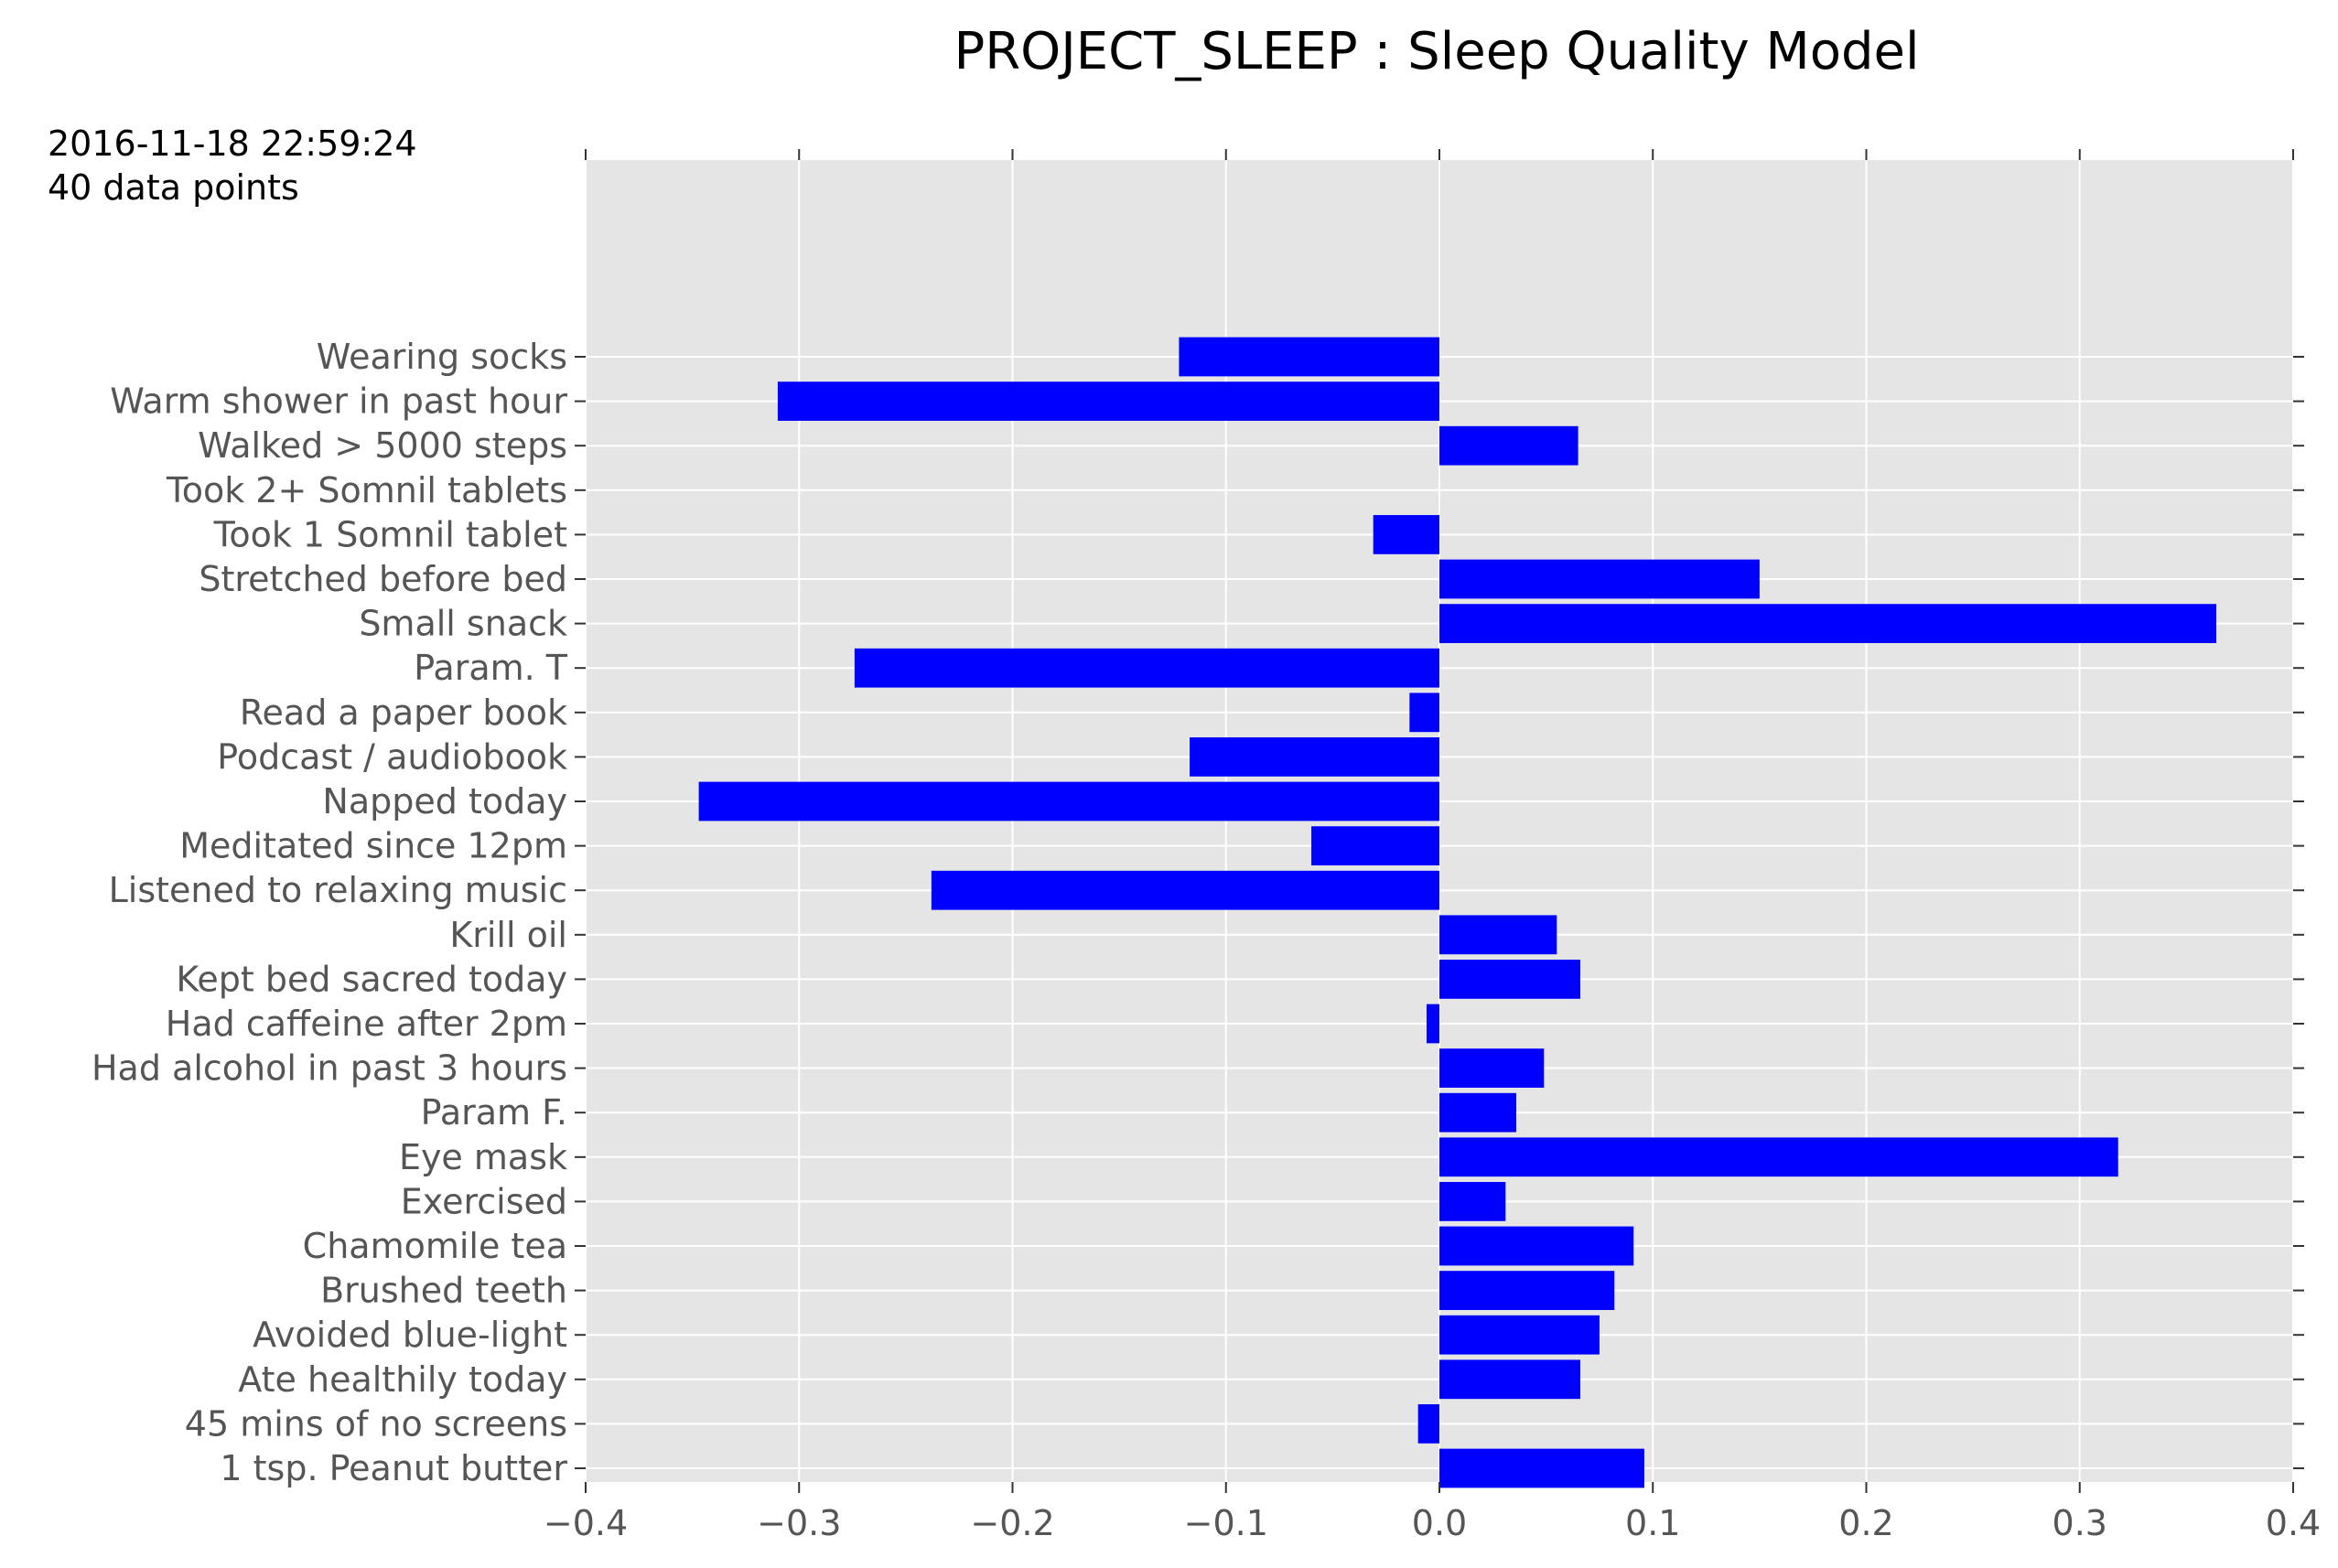 The width and height of the screenshot is (2338, 1568). I want to click on x-tick-label: 0.4, so click(2293, 1523).